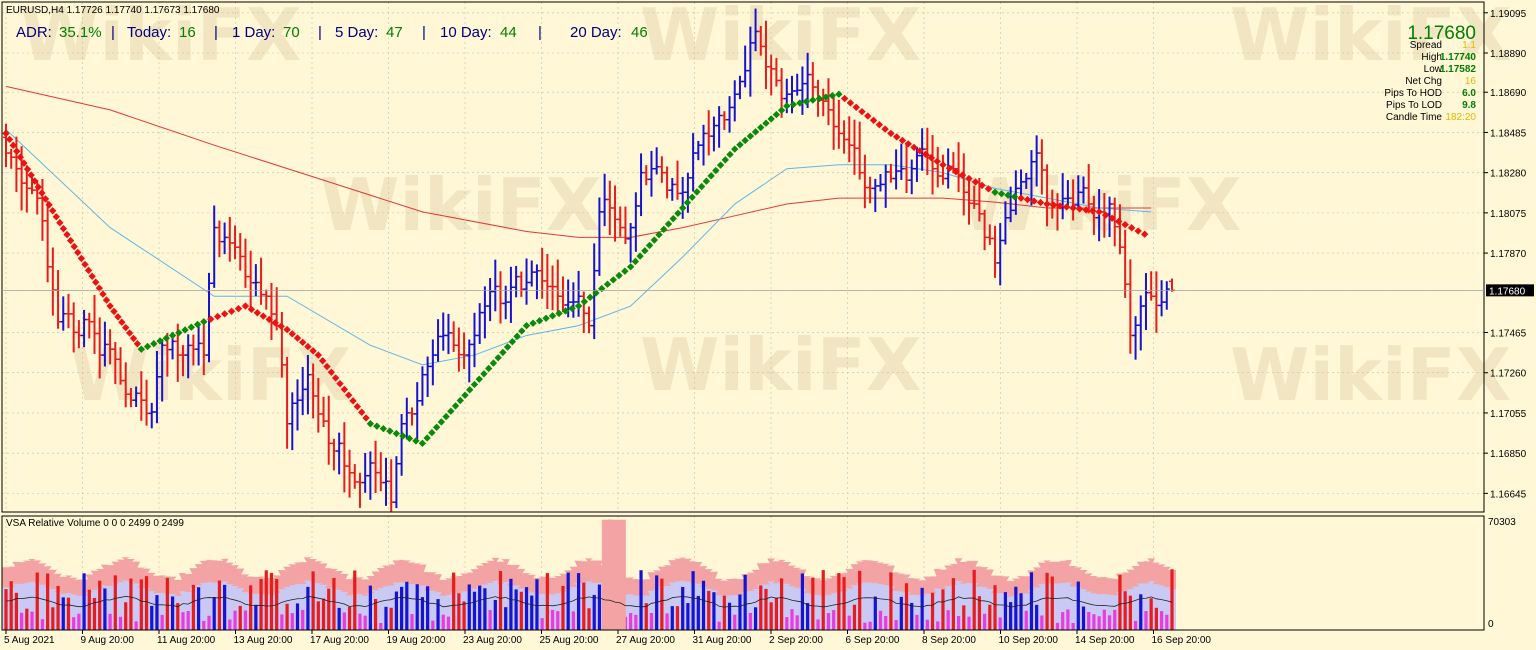 The height and width of the screenshot is (650, 1536). I want to click on high-label: High, so click(1431, 57).